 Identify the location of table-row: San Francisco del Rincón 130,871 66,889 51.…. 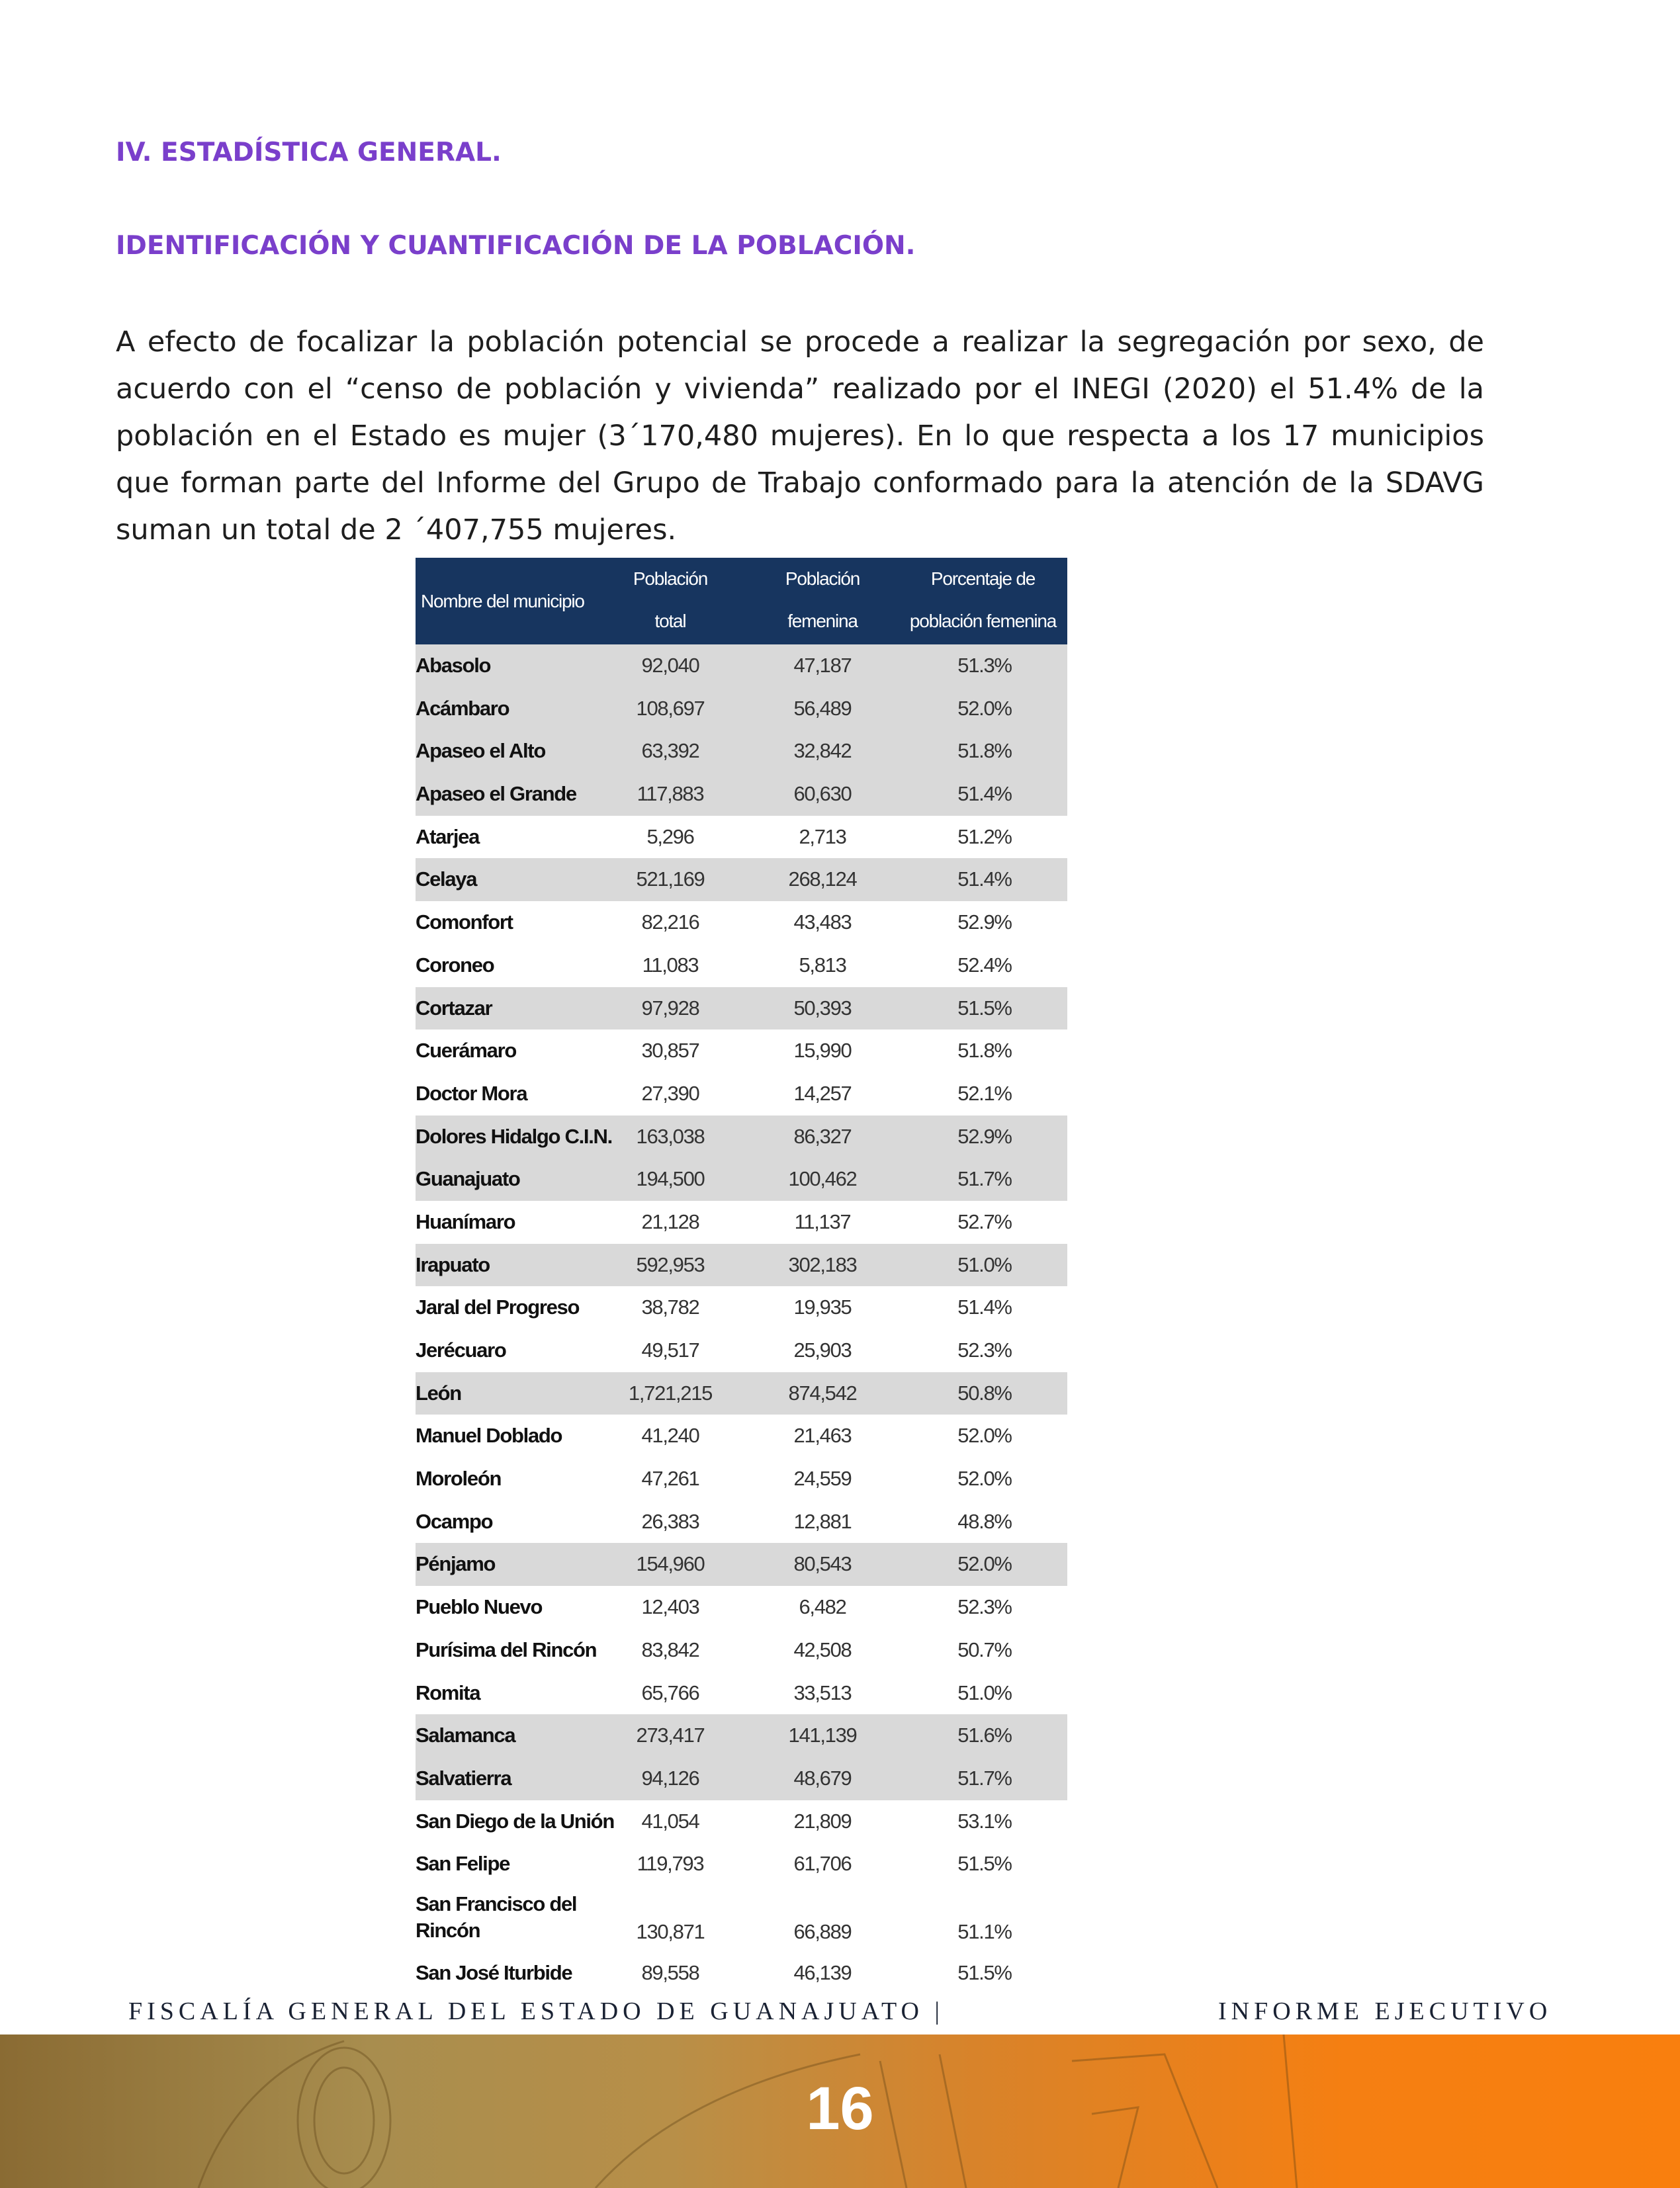
(742, 1919).